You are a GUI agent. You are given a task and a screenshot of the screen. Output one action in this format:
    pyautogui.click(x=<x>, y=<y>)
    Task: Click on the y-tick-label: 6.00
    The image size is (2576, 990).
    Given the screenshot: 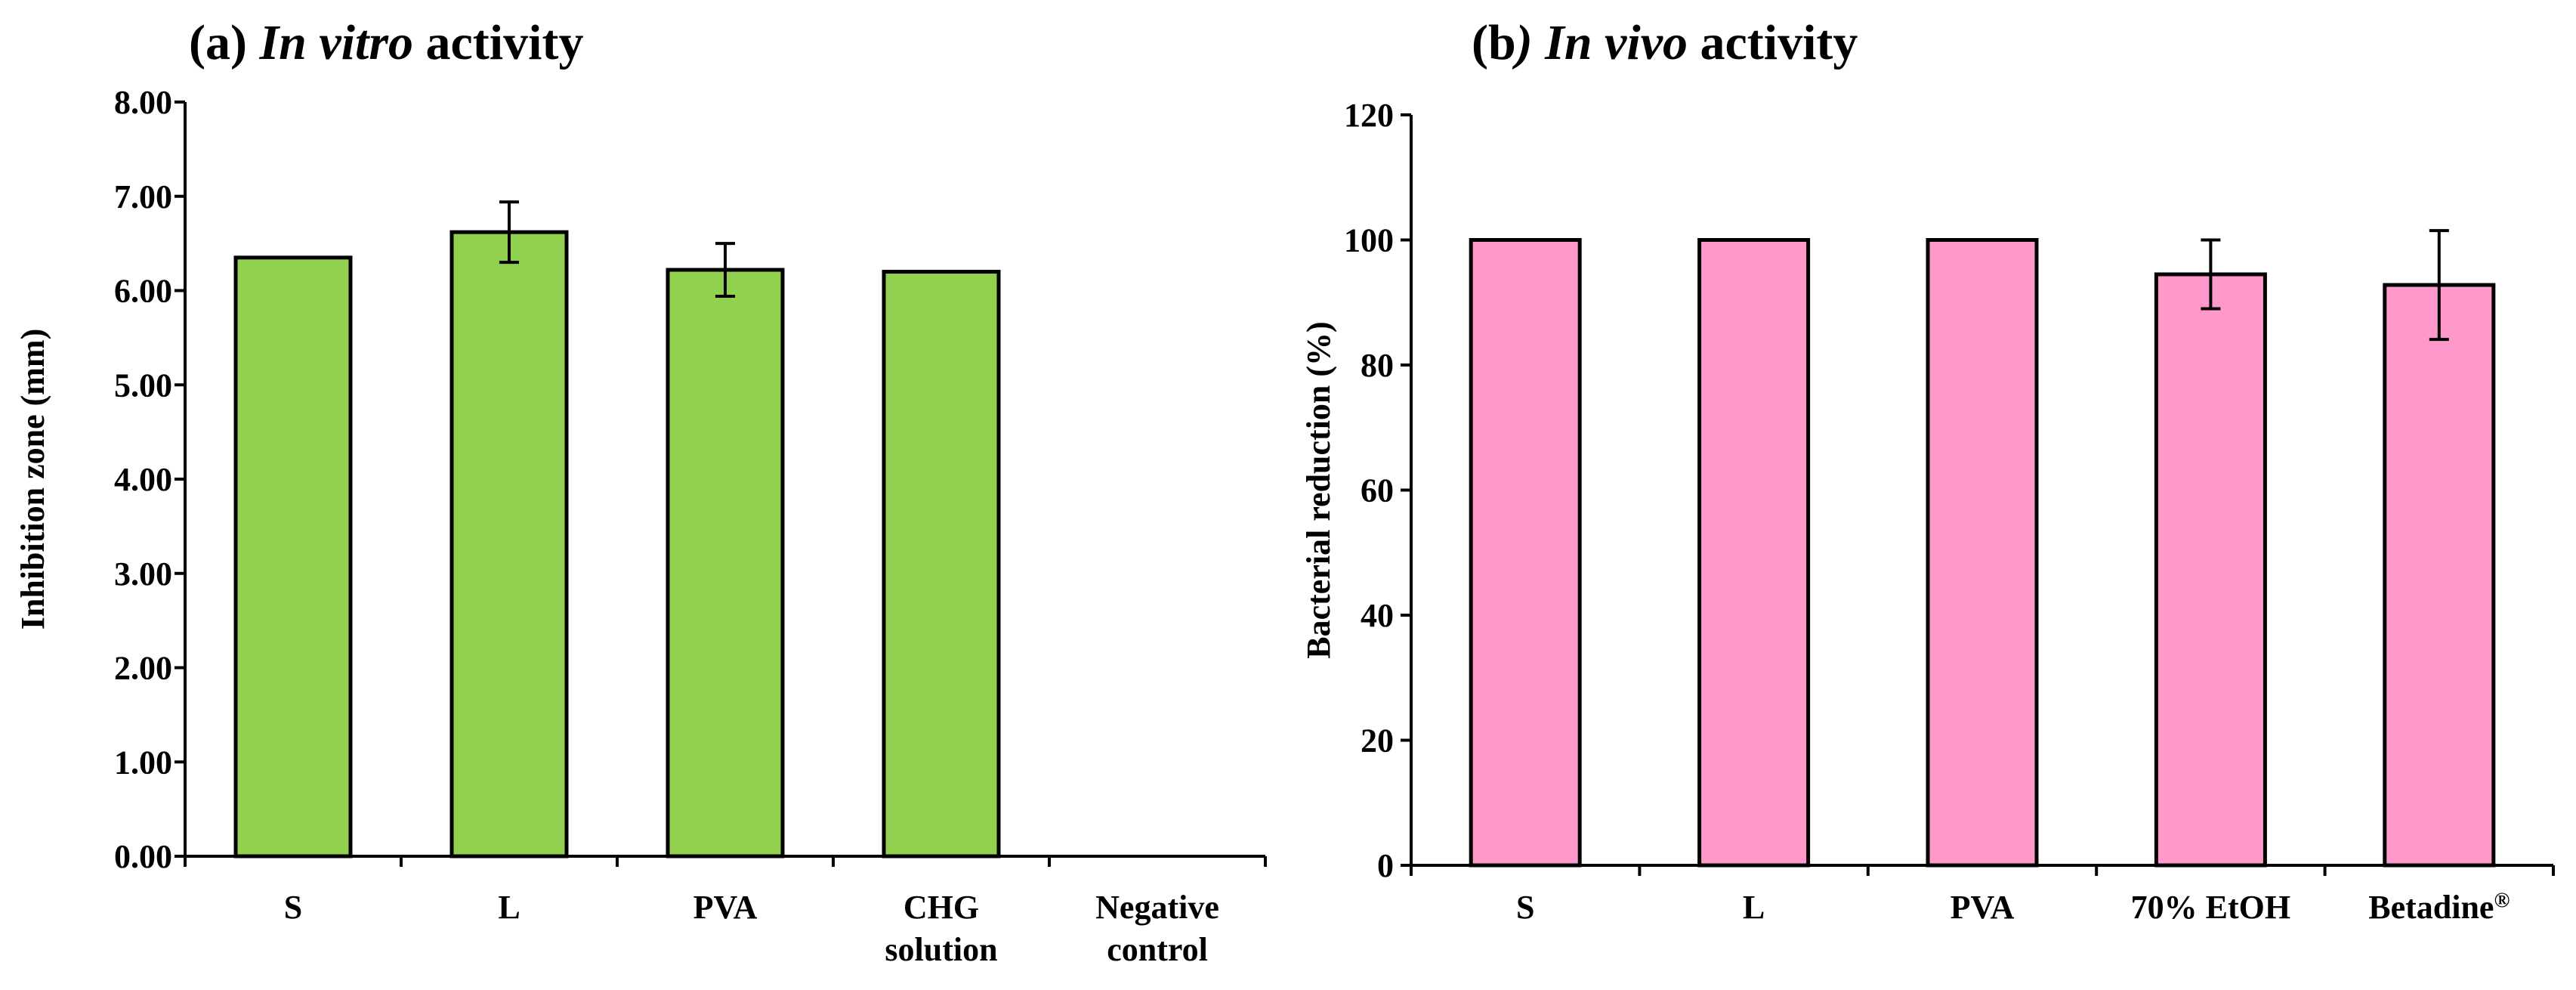 What is the action you would take?
    pyautogui.click(x=143, y=291)
    